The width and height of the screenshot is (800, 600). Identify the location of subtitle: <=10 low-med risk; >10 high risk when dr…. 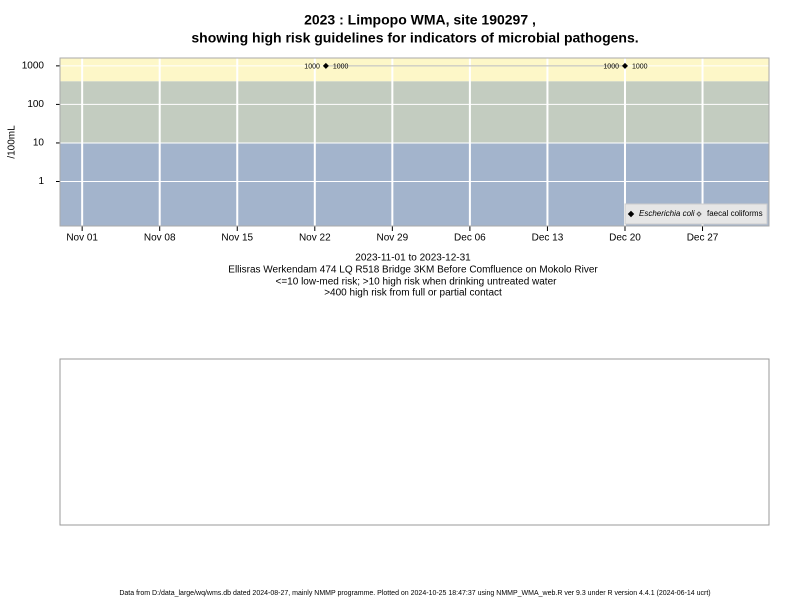
(417, 282).